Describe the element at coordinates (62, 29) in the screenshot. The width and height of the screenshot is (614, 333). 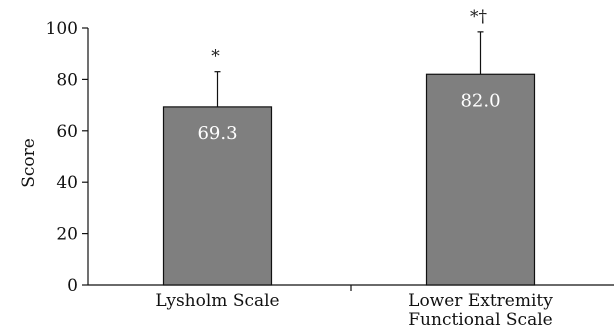
I see `y-tick-label: 100` at that location.